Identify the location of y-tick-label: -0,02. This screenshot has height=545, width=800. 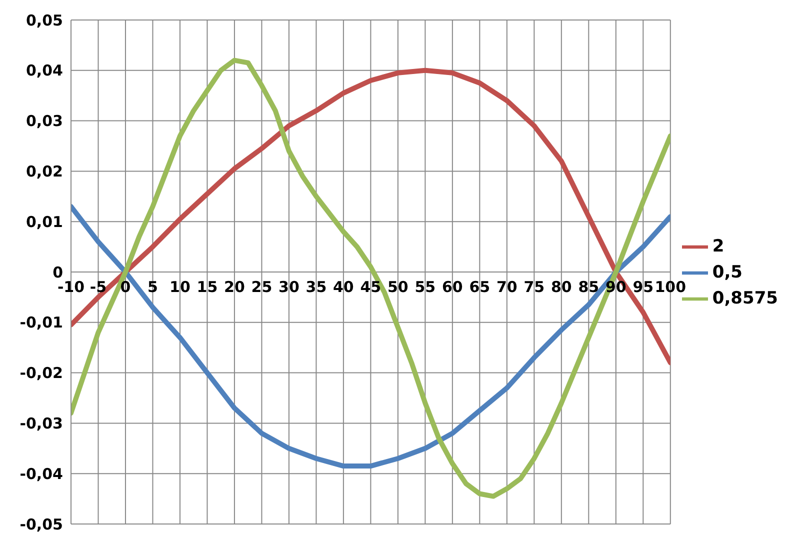
(41, 373).